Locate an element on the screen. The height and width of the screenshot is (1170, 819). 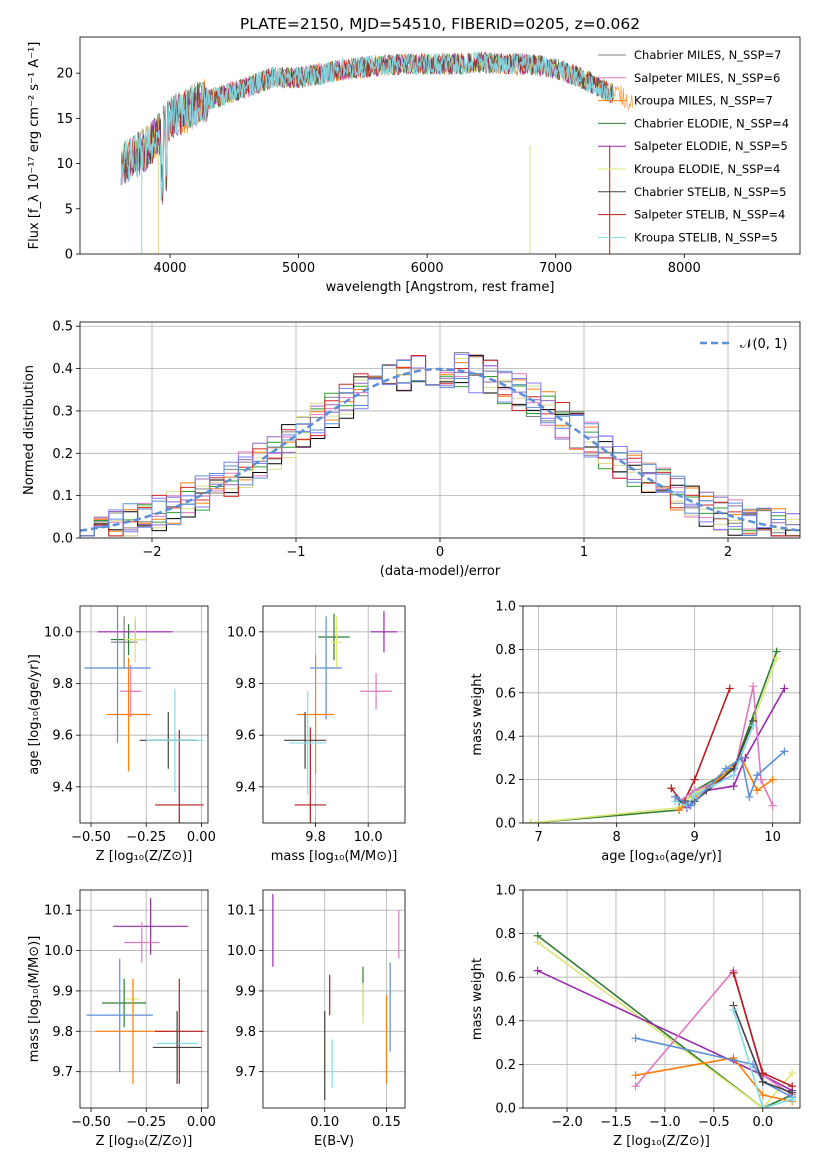
weight-series is located at coordinates (730, 778).